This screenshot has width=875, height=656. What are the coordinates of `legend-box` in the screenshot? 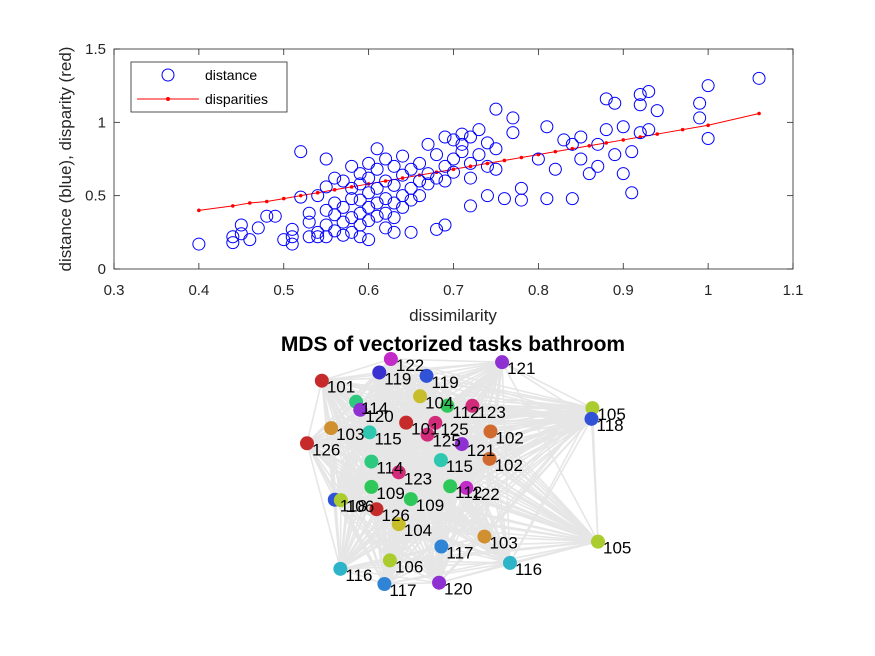 It's located at (209, 87).